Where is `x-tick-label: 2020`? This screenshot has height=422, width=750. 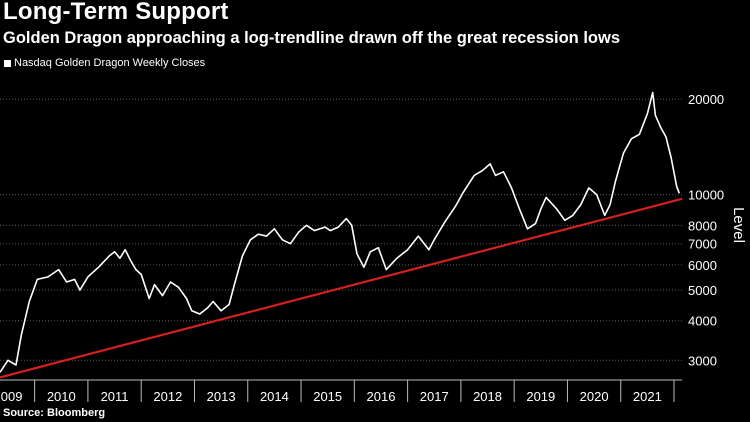 x-tick-label: 2020 is located at coordinates (594, 396).